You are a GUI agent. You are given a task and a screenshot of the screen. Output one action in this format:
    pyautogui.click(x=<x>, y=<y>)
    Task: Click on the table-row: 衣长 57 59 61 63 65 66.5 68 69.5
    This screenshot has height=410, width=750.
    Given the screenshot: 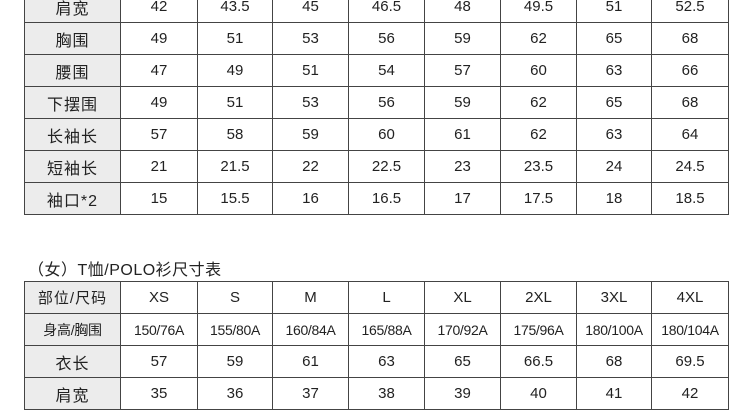 What is the action you would take?
    pyautogui.click(x=376, y=361)
    